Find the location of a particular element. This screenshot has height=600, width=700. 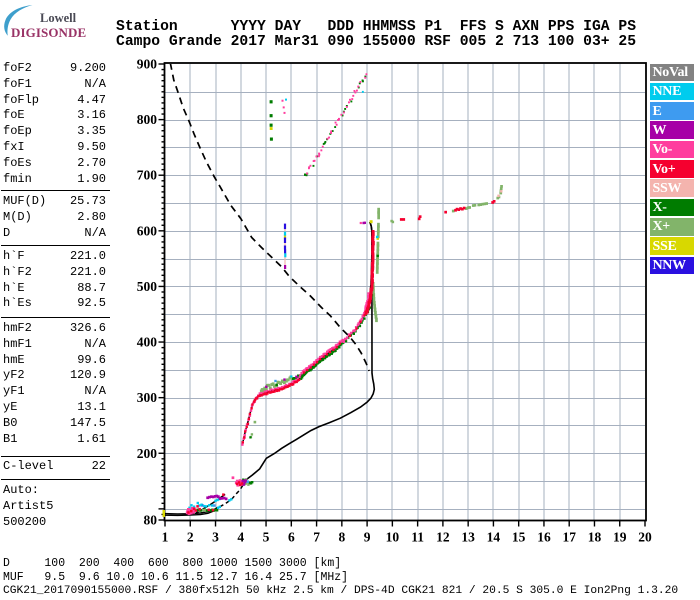

legend-label: NNW is located at coordinates (669, 265).